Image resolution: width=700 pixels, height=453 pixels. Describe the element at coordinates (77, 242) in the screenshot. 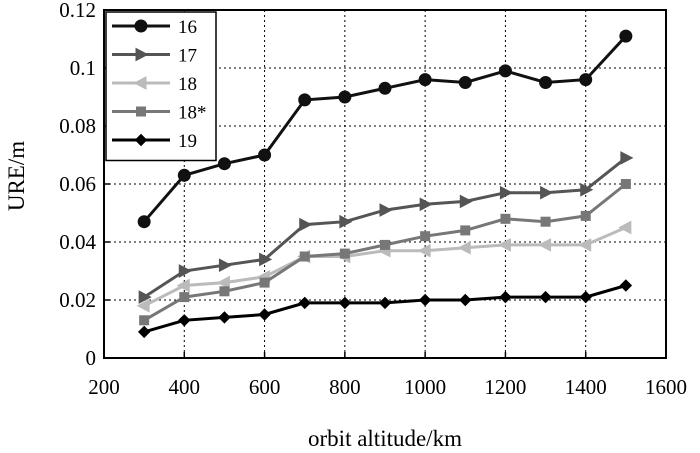

I see `y-tick-label: 0.04` at that location.